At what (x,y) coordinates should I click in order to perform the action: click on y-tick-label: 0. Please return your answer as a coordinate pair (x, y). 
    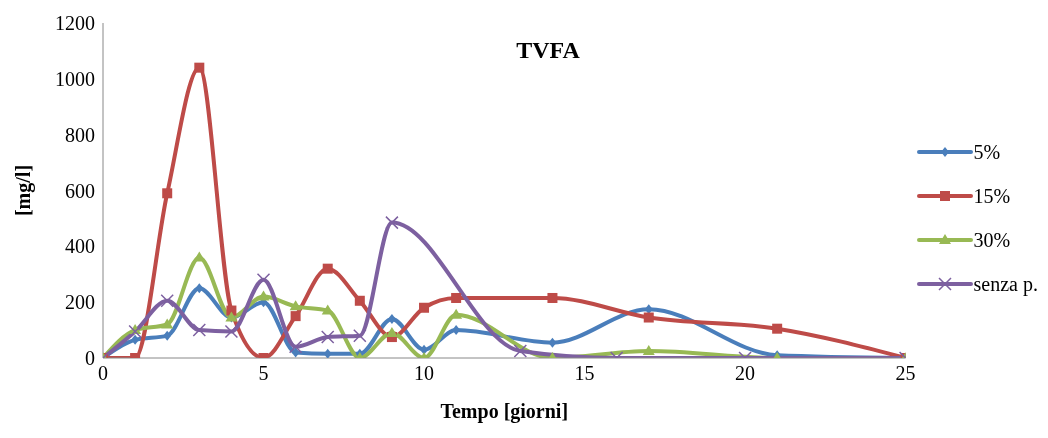
    Looking at the image, I should click on (90, 358).